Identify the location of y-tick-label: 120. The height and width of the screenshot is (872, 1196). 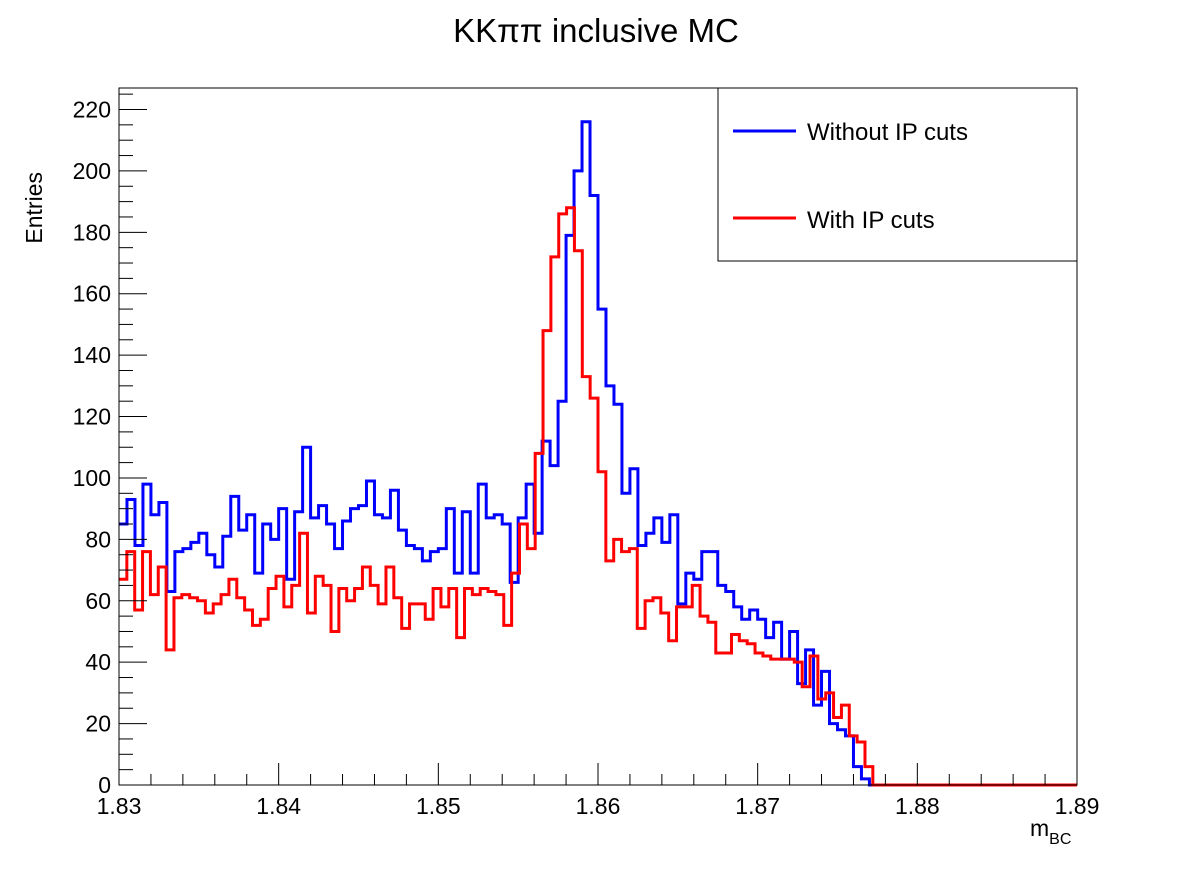
(92, 417).